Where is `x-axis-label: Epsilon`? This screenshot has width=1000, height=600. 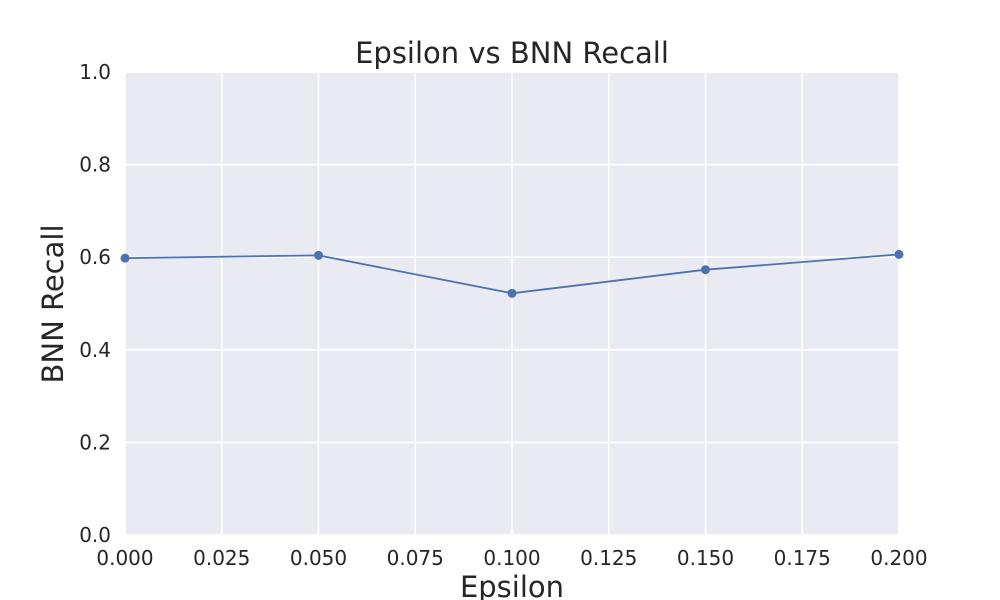
x-axis-label: Epsilon is located at coordinates (512, 585).